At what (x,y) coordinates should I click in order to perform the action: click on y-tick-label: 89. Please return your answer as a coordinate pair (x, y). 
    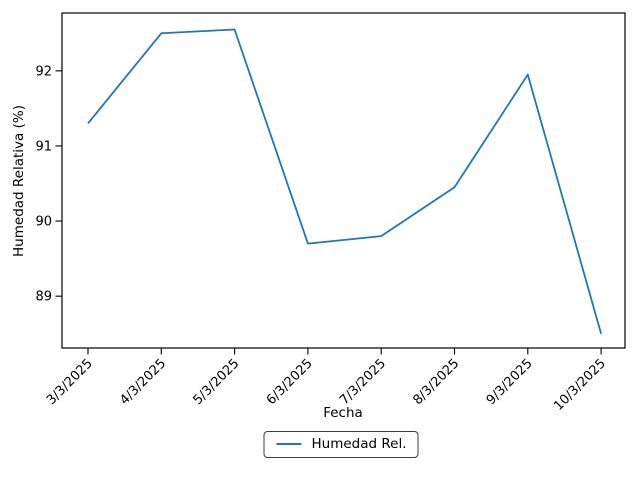
    Looking at the image, I should click on (43, 297).